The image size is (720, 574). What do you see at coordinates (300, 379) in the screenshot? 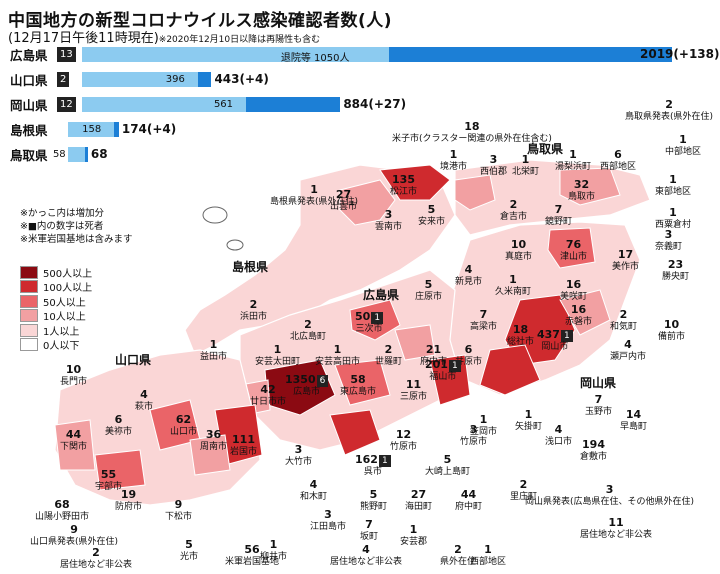
I see `case-count: 1350` at bounding box center [300, 379].